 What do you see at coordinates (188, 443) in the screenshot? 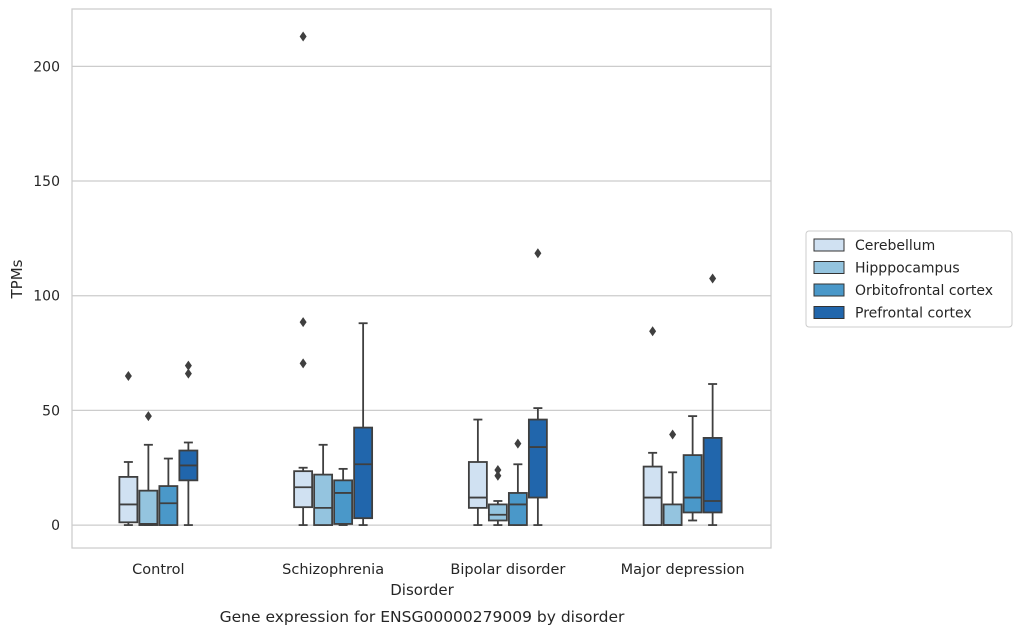
I see `box-prefrontal-cortex-control` at bounding box center [188, 443].